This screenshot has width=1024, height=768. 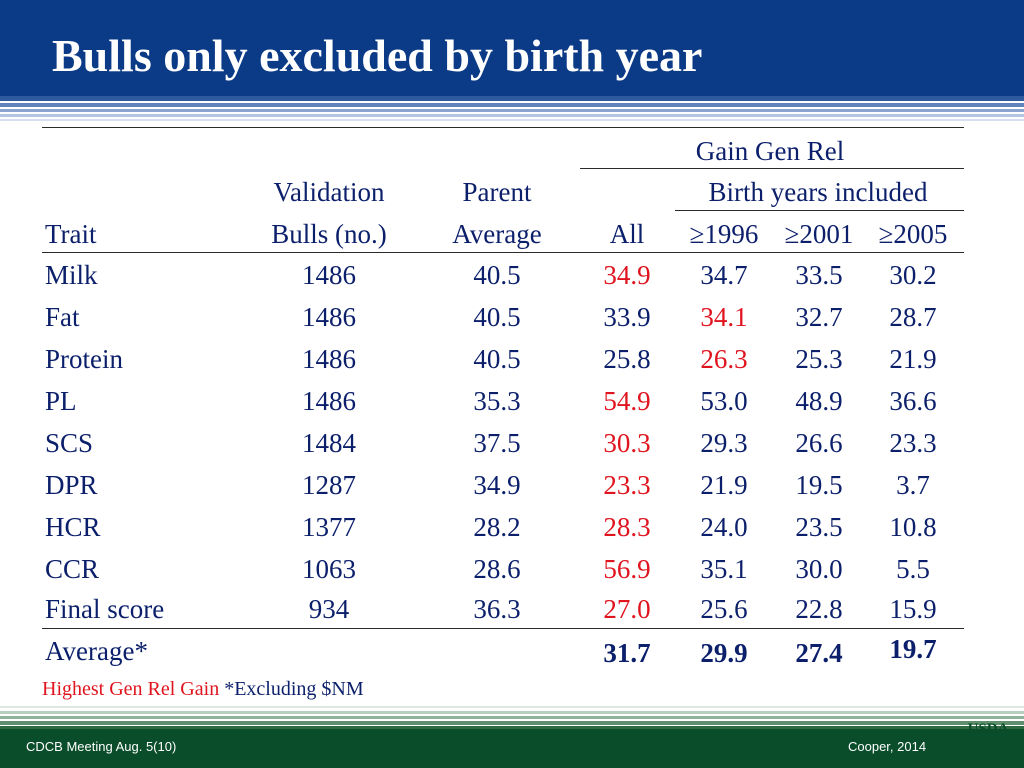 What do you see at coordinates (913, 527) in the screenshot?
I see `y2005-cell: 10.8` at bounding box center [913, 527].